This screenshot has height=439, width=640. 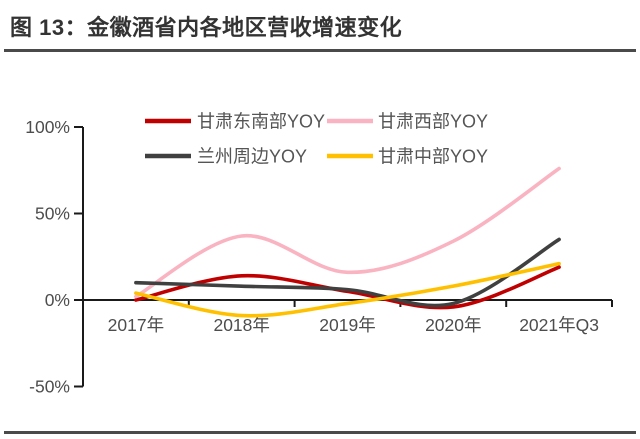 What do you see at coordinates (347, 325) in the screenshot?
I see `x-tick-label: 2019年` at bounding box center [347, 325].